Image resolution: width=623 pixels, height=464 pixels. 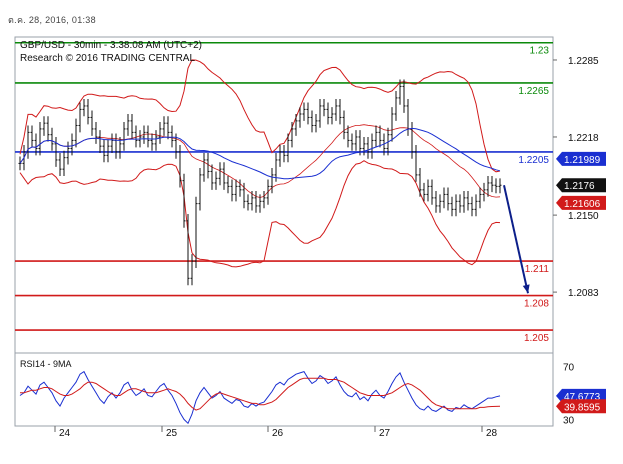 What do you see at coordinates (533, 91) in the screenshot?
I see `level-label-1: 1.2265` at bounding box center [533, 91].